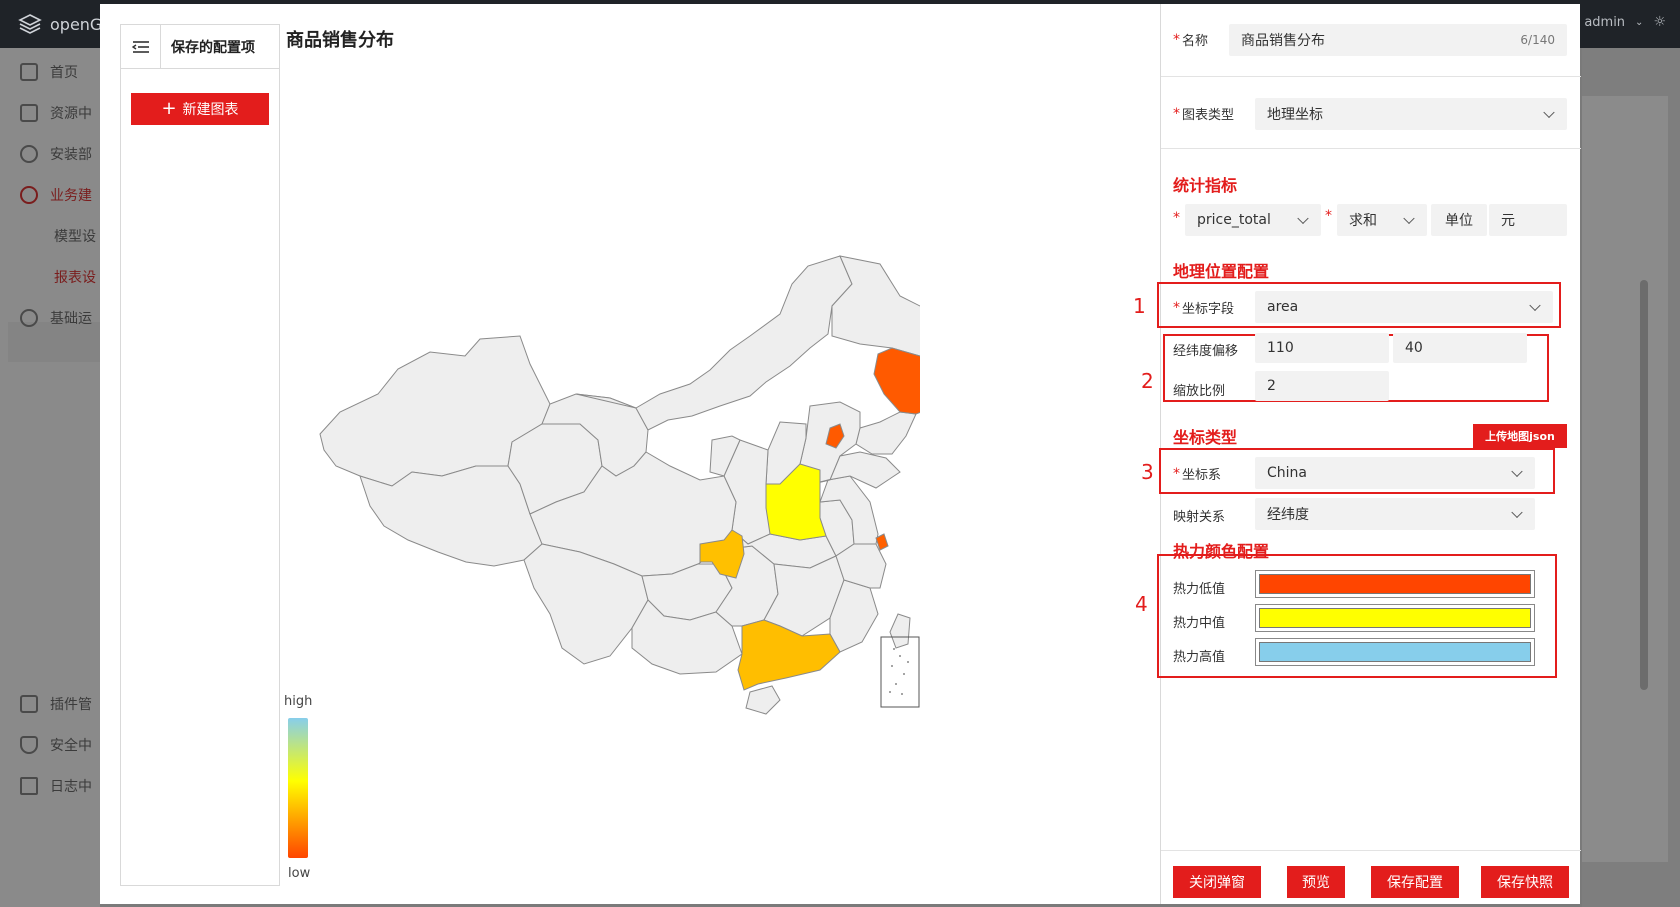 Image resolution: width=1680 pixels, height=907 pixels. What do you see at coordinates (886, 433) in the screenshot?
I see `map-region-liaoning` at bounding box center [886, 433].